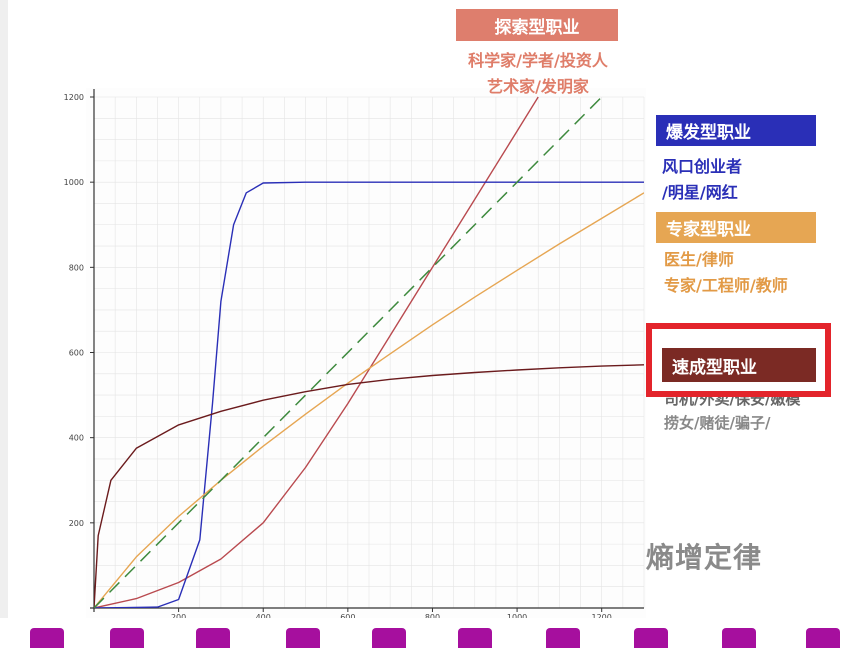 Image resolution: width=856 pixels, height=648 pixels. Describe the element at coordinates (76, 523) in the screenshot. I see `y-tick-label: 200` at that location.